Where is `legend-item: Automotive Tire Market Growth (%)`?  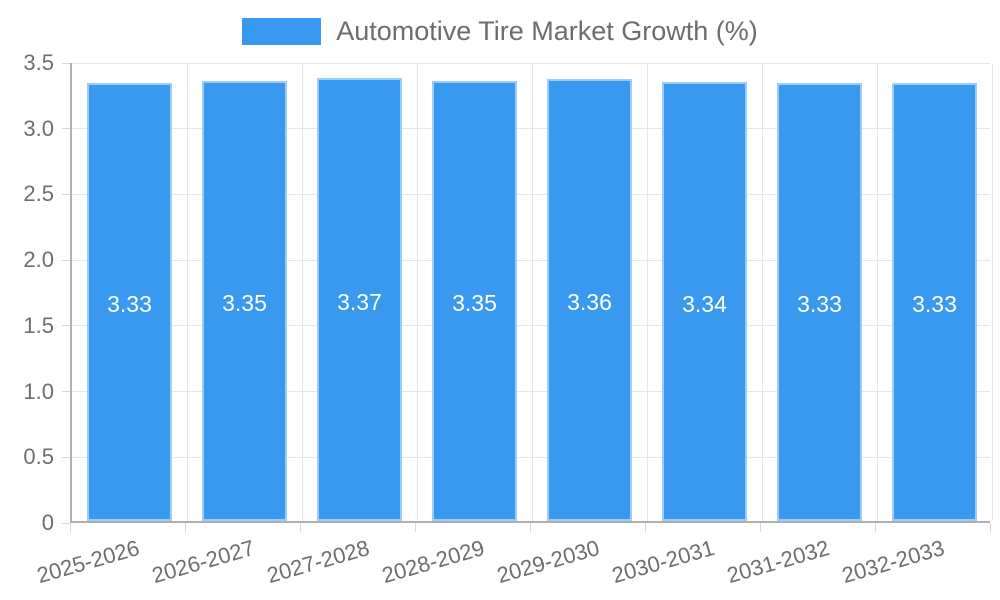 legend-item: Automotive Tire Market Growth (%) is located at coordinates (500, 31).